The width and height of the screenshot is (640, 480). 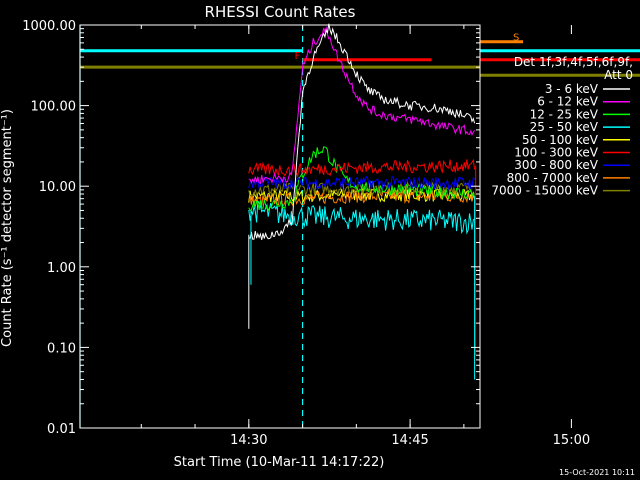 What do you see at coordinates (248, 440) in the screenshot?
I see `x-tick-label: 14:30` at bounding box center [248, 440].